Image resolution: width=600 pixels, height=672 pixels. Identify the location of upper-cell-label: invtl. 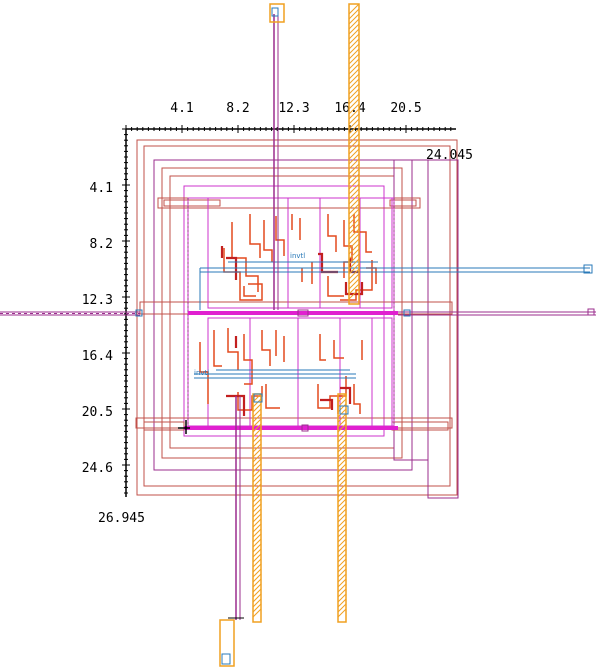
(297, 256).